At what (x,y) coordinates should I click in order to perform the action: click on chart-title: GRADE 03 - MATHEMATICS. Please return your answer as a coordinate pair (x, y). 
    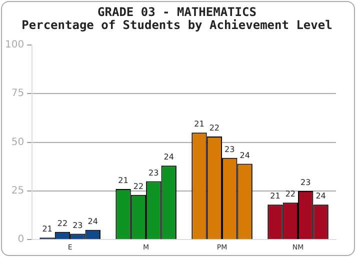
    Looking at the image, I should click on (177, 12).